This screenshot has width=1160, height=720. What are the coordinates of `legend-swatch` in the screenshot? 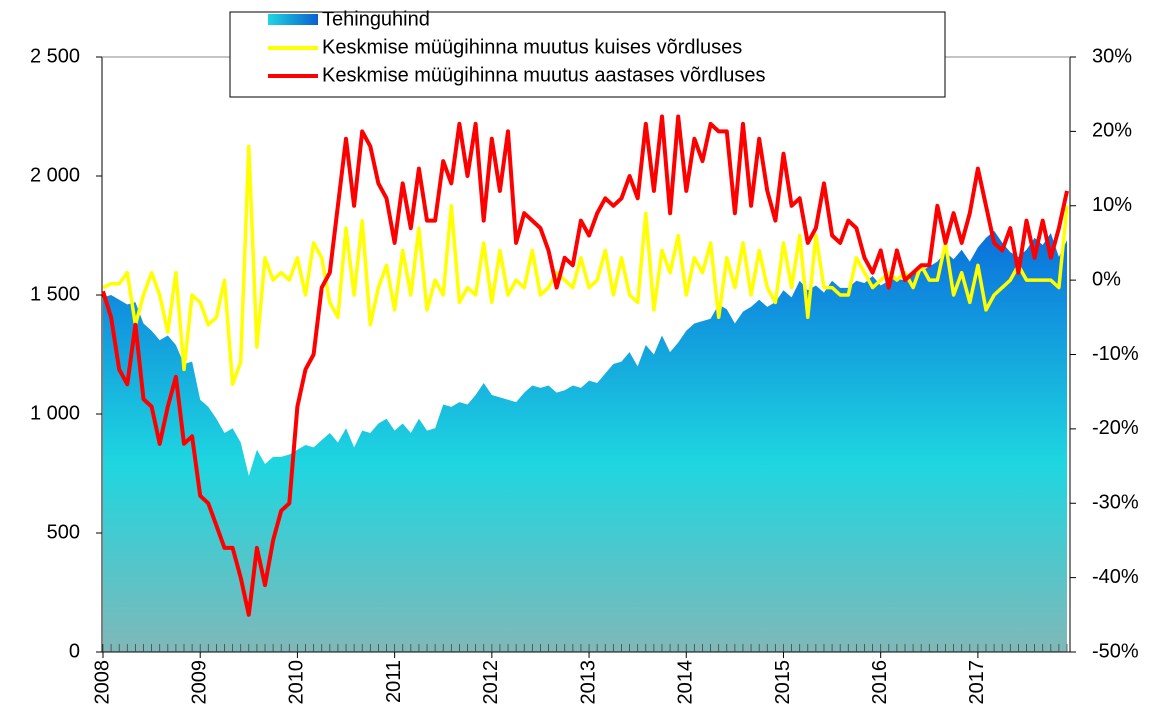 It's located at (293, 19).